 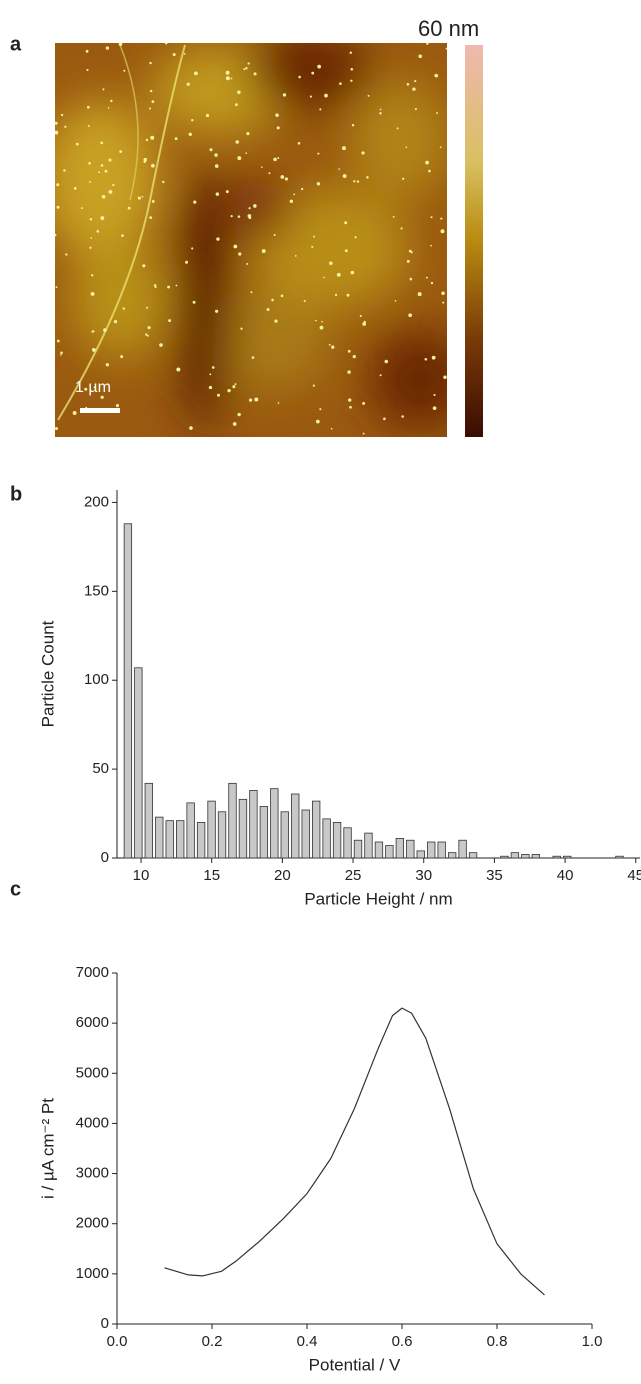 What do you see at coordinates (92, 1223) in the screenshot?
I see `y-tick-label: 2000` at bounding box center [92, 1223].